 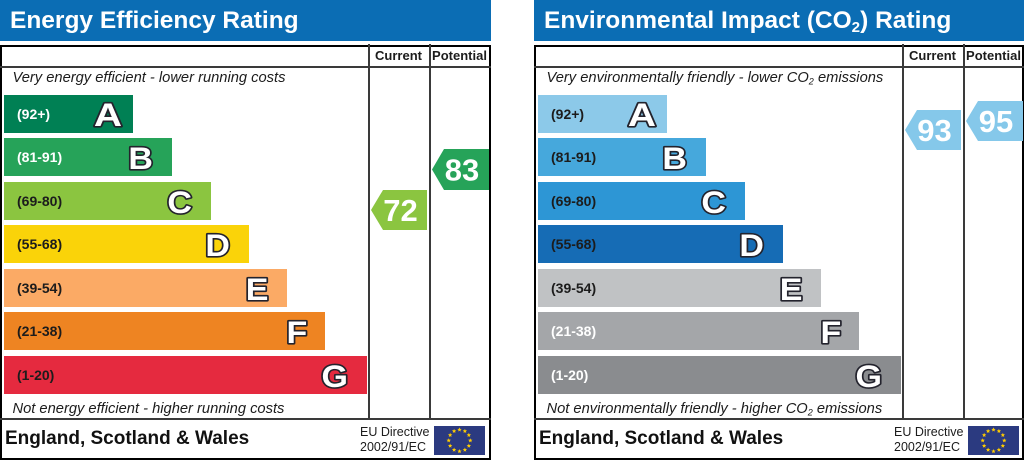 I want to click on svg-text: 72, so click(x=400, y=210).